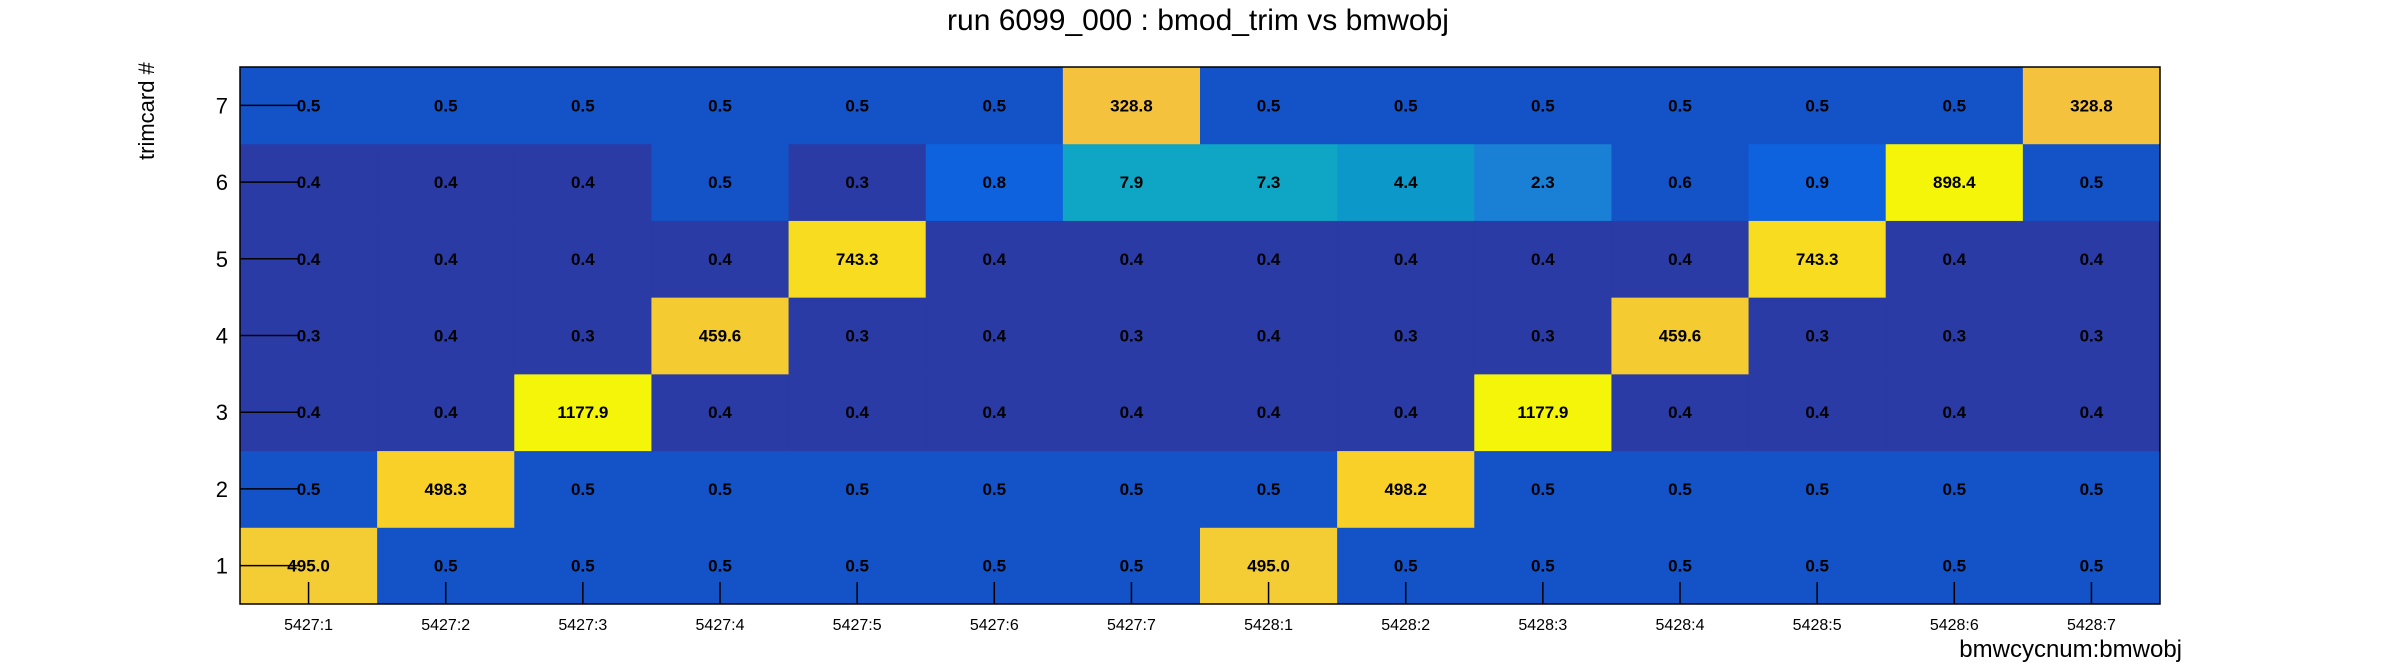 The height and width of the screenshot is (672, 2396). Describe the element at coordinates (1954, 336) in the screenshot. I see `heatmap-cell-4-5428:6` at that location.